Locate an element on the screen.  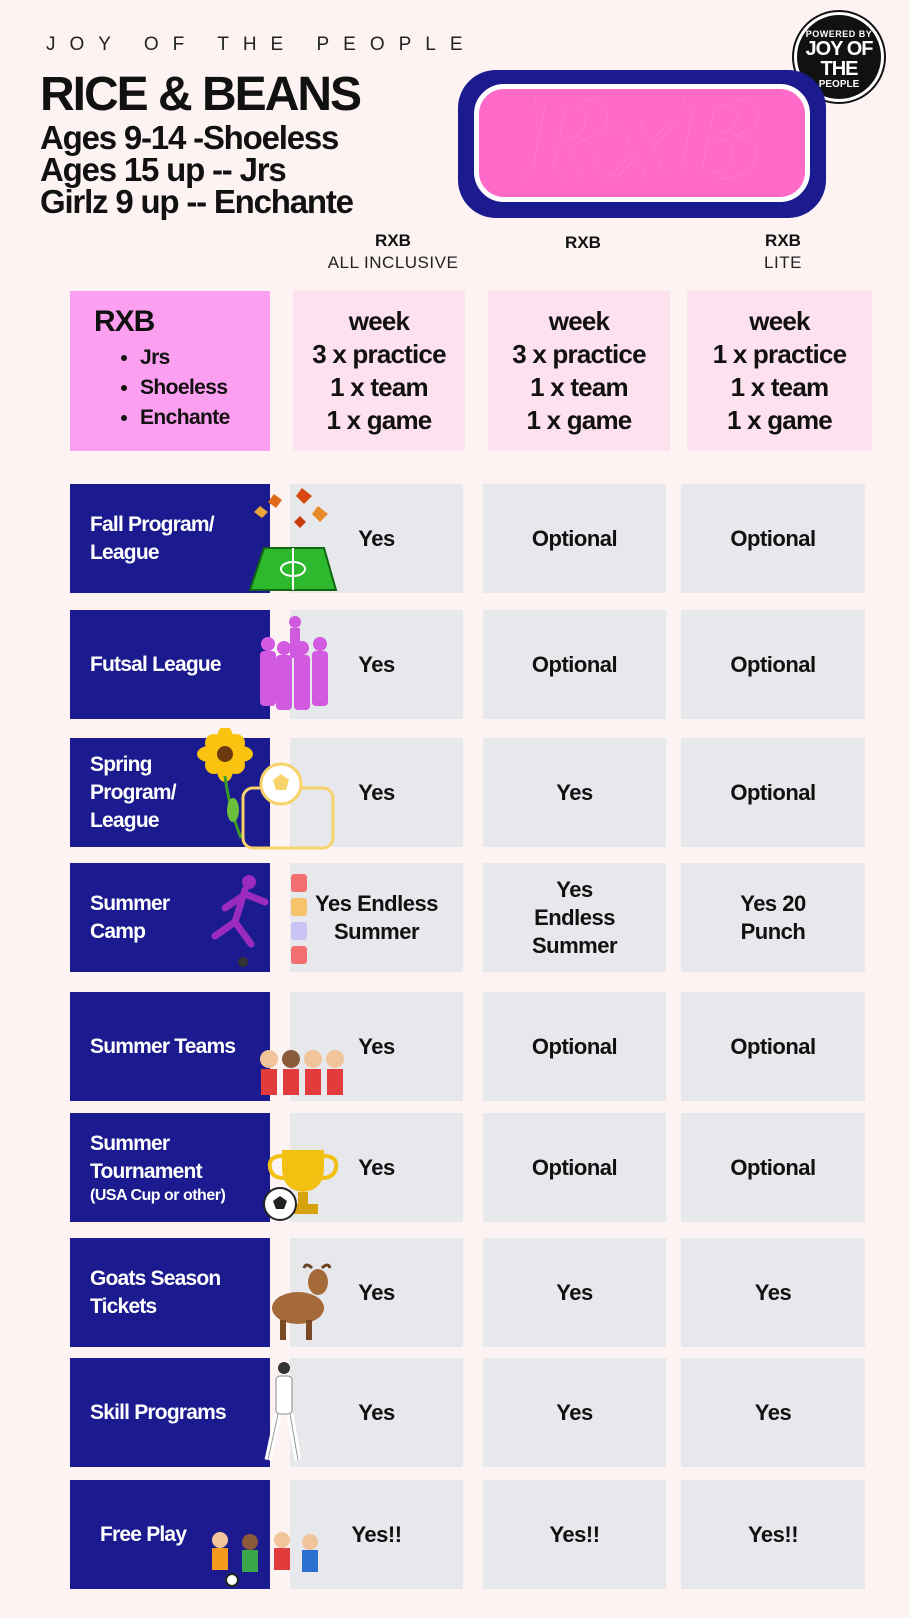
row-label-summer-teams: Summer Teams is located at coordinates (170, 1046).